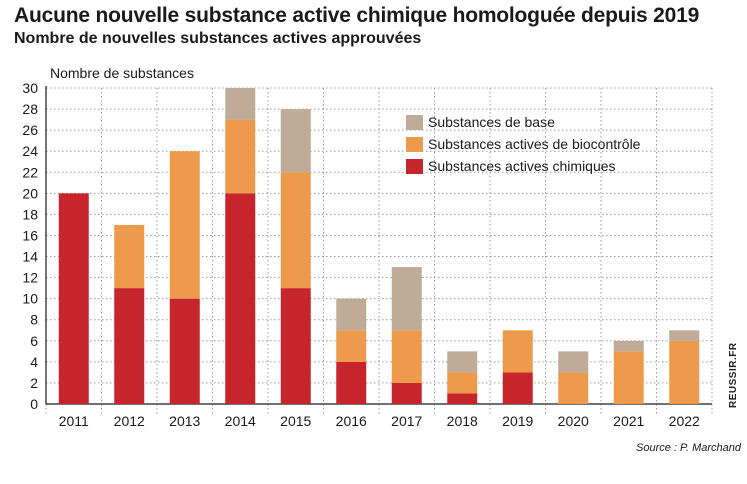 Image resolution: width=747 pixels, height=484 pixels. What do you see at coordinates (517, 421) in the screenshot?
I see `x-tick-label: 2019` at bounding box center [517, 421].